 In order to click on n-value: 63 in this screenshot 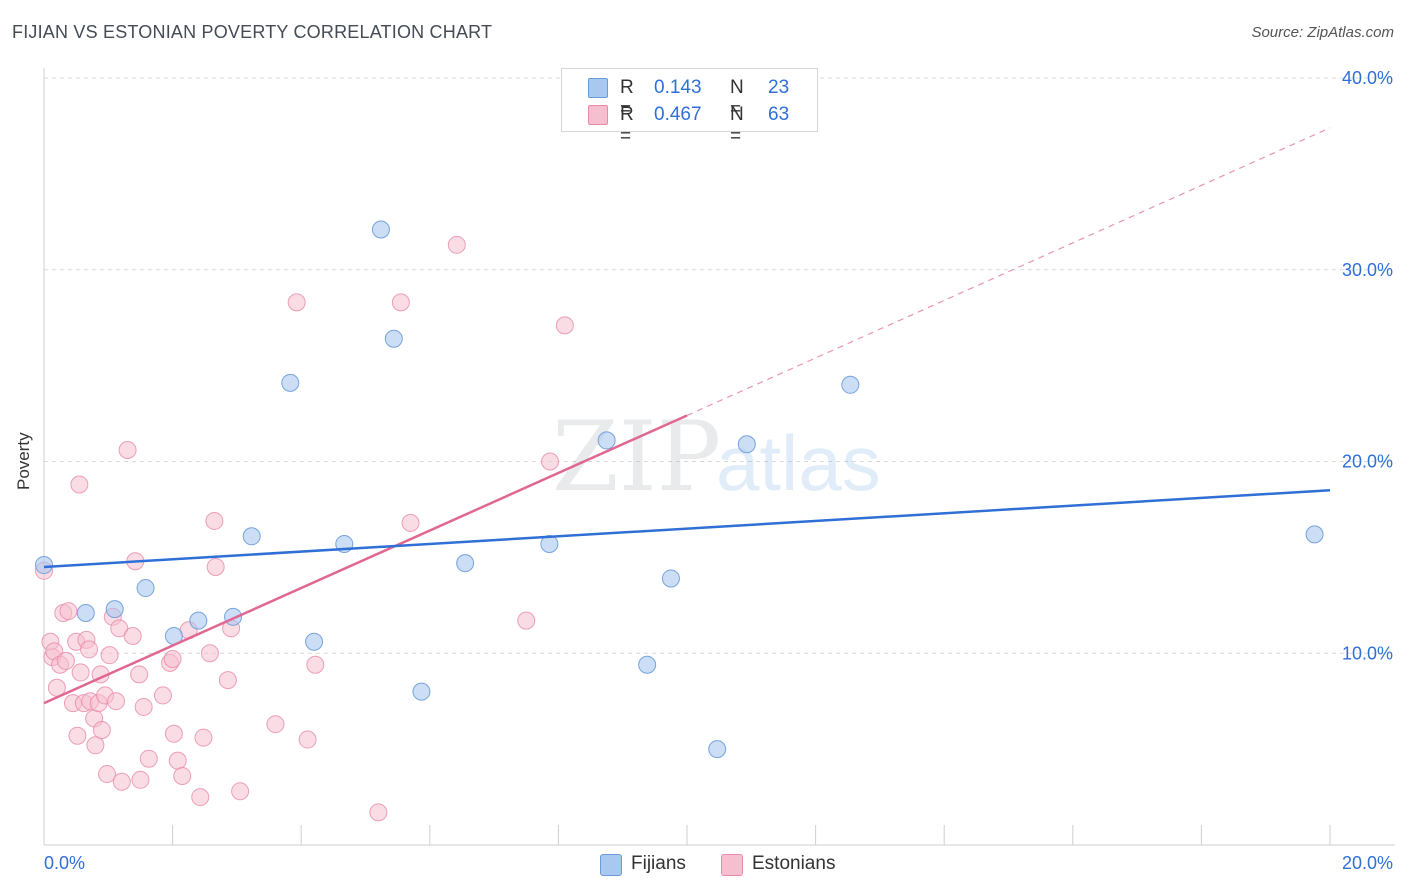, I will do `click(779, 114)`.